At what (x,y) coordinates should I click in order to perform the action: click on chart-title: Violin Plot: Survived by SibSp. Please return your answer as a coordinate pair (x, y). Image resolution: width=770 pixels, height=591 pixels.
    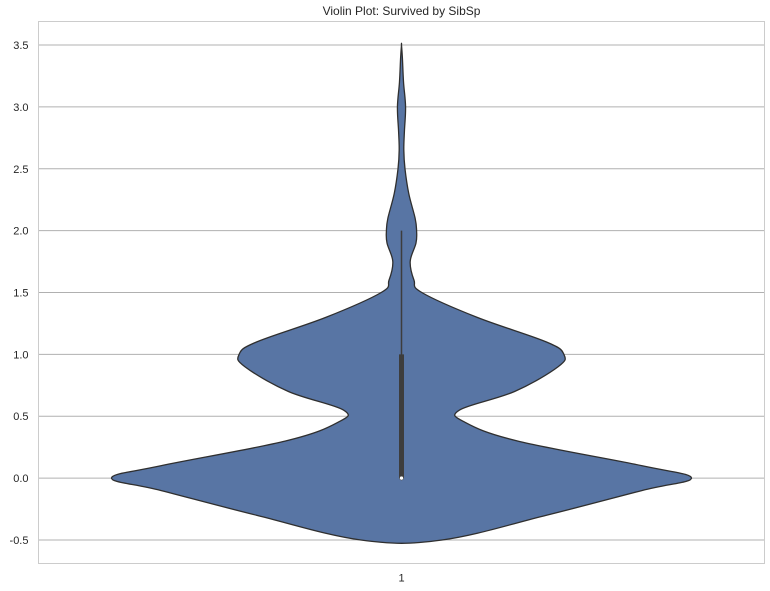
    Looking at the image, I should click on (402, 11).